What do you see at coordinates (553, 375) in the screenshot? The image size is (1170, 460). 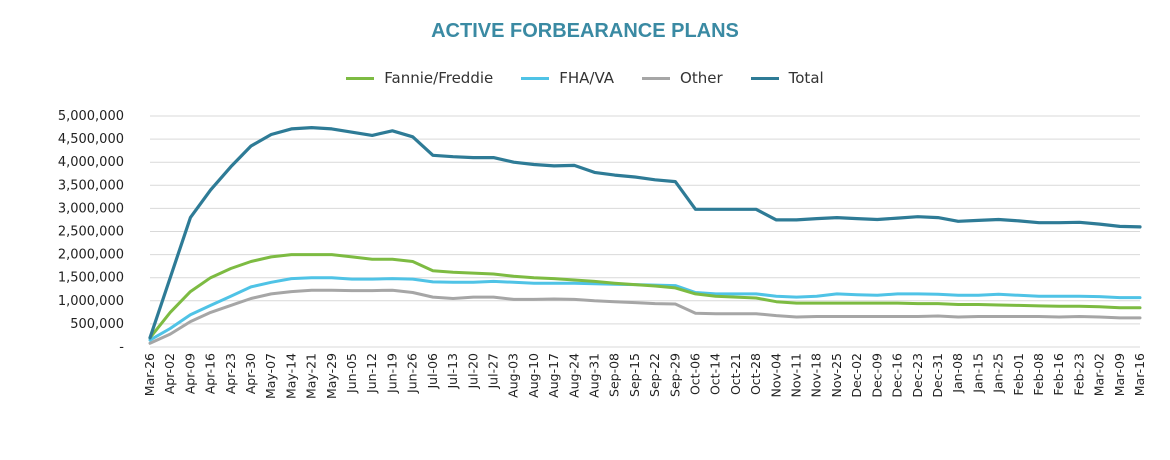 I see `x-tick-label: Aug-17` at bounding box center [553, 375].